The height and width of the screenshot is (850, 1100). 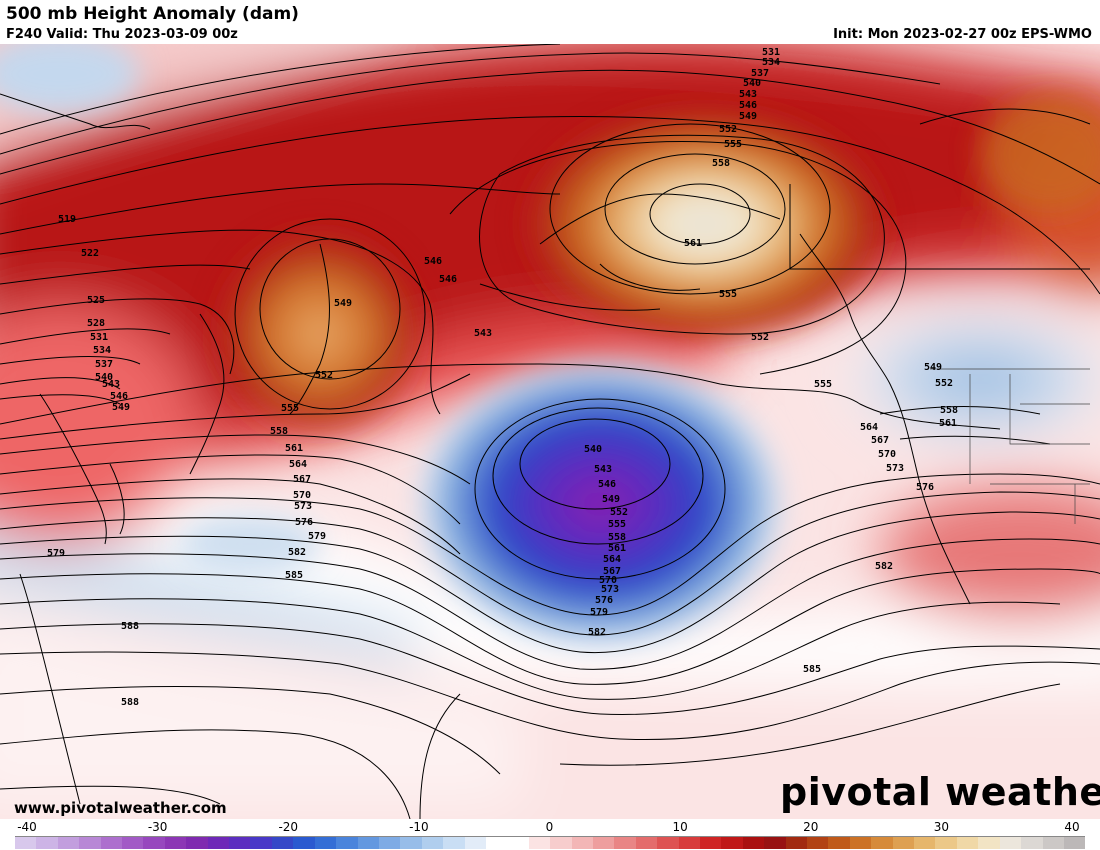 What do you see at coordinates (122, 34) in the screenshot?
I see `valid-time: F240 Valid: Thu 2023-03-09 00z` at bounding box center [122, 34].